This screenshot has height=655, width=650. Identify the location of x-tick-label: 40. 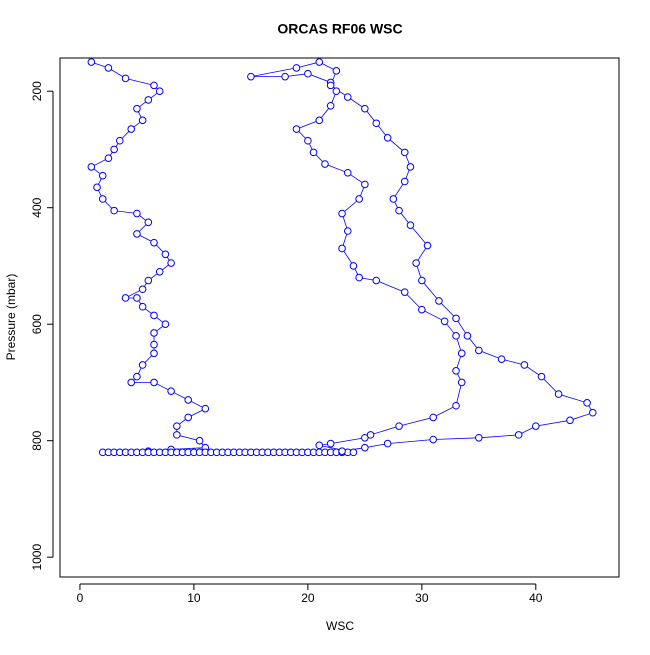
(536, 598).